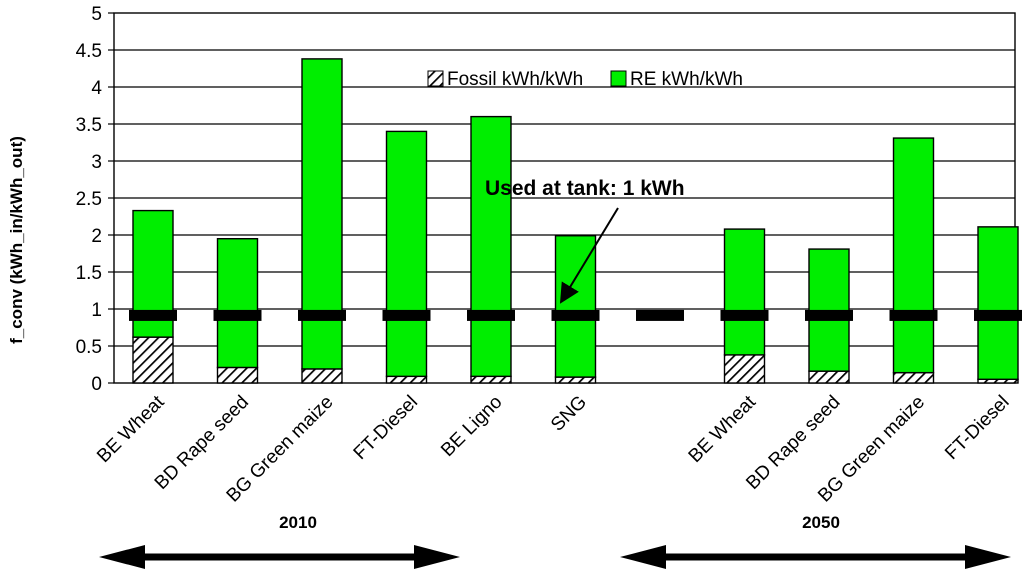 The width and height of the screenshot is (1024, 573). I want to click on y-tick-label: 0.5, so click(89, 347).